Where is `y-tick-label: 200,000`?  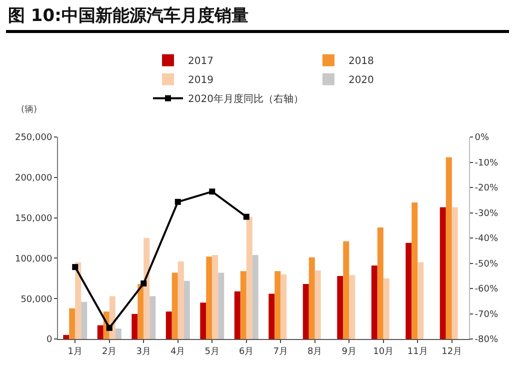
y-tick-label: 200,000 is located at coordinates (33, 179).